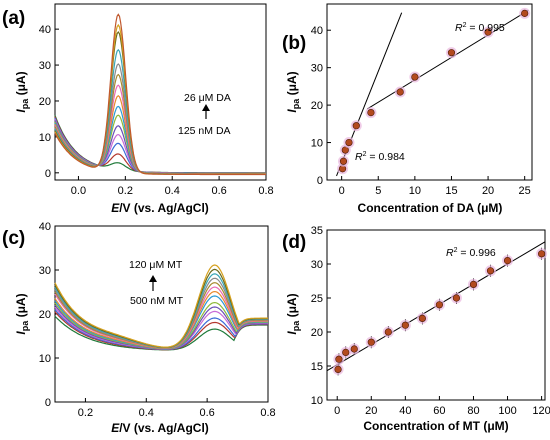 The height and width of the screenshot is (440, 550). Describe the element at coordinates (473, 411) in the screenshot. I see `panel-d-xtick-label: 80` at that location.